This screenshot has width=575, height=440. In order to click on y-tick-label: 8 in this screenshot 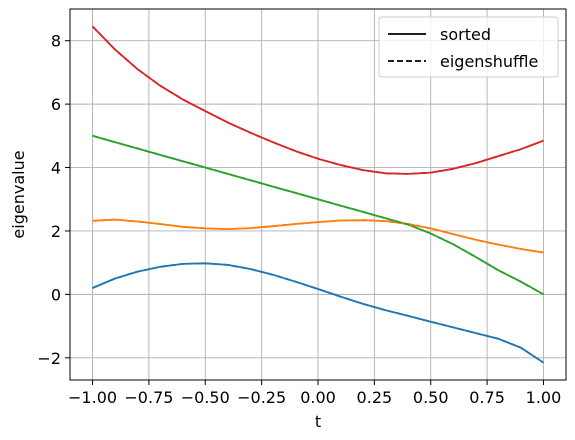, I will do `click(56, 41)`.